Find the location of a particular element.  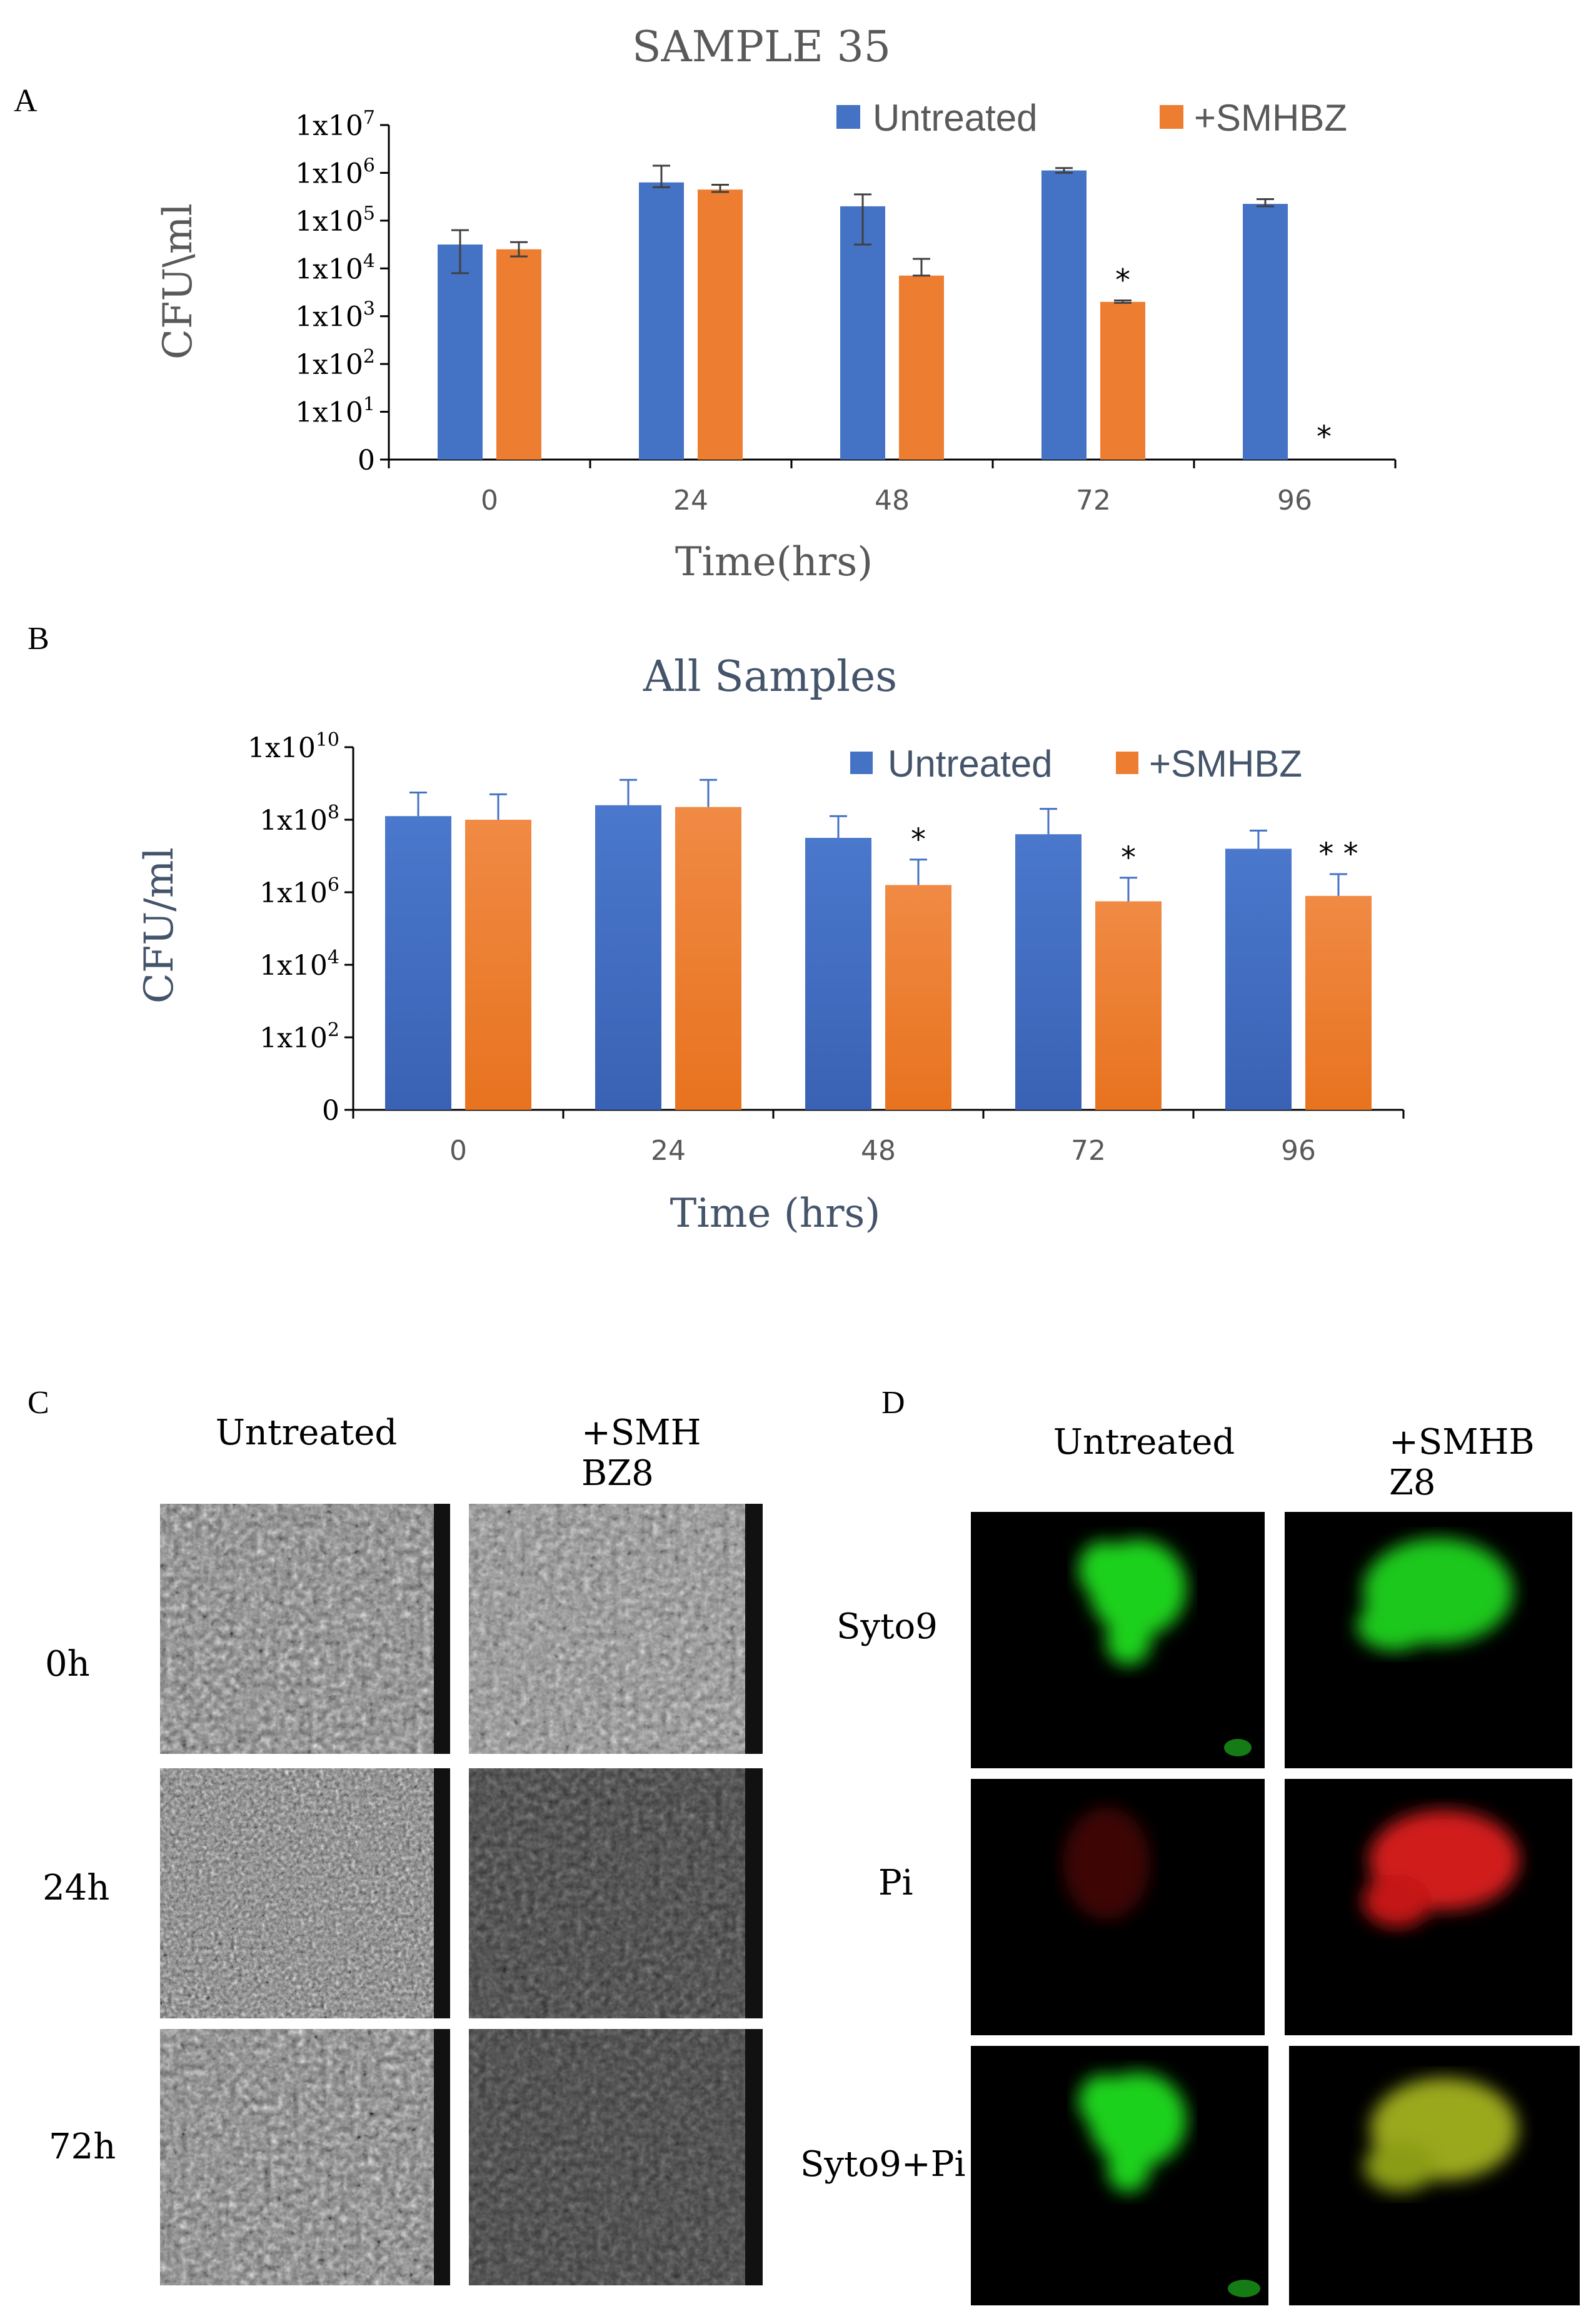

y-tick-label: 1x10⁶ is located at coordinates (335, 171).